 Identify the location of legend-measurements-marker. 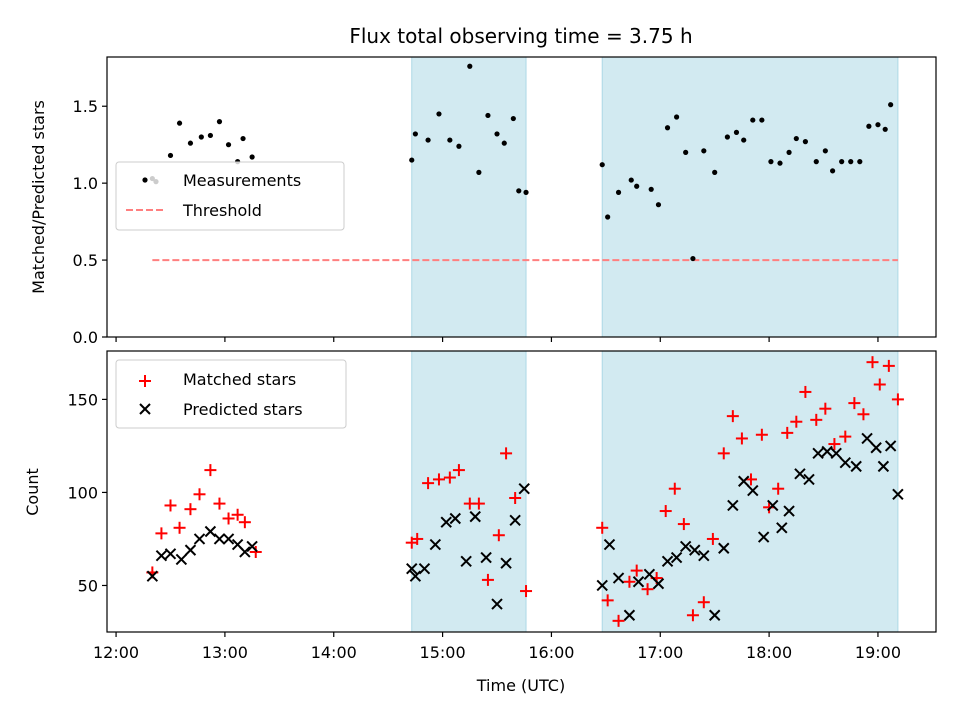
(145, 180).